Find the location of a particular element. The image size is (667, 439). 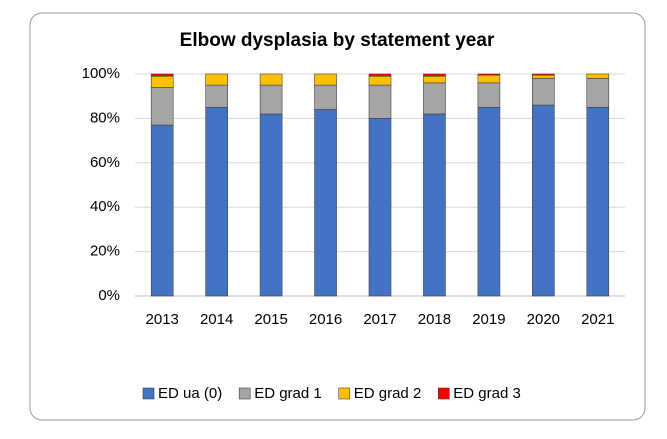

x-tick-label: 2015 is located at coordinates (270, 319).